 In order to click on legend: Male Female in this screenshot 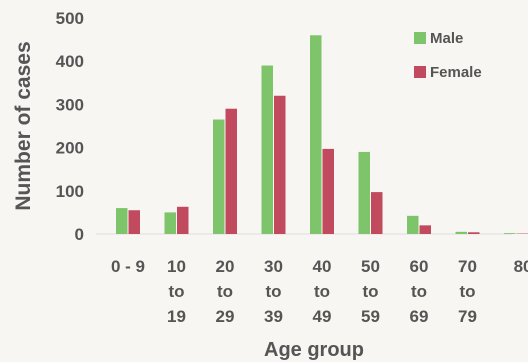, I will do `click(448, 55)`.